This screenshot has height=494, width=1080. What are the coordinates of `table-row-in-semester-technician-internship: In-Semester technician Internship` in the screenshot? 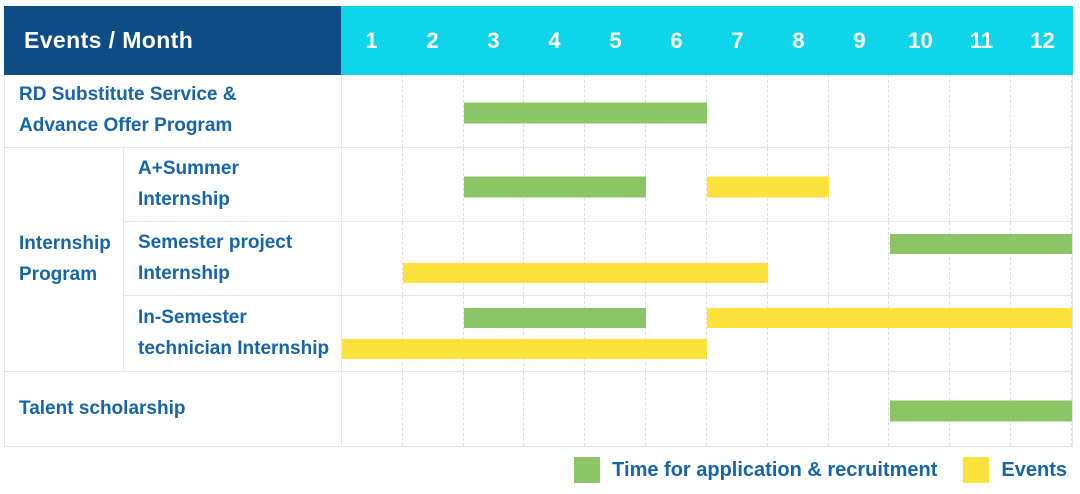 It's located at (598, 333).